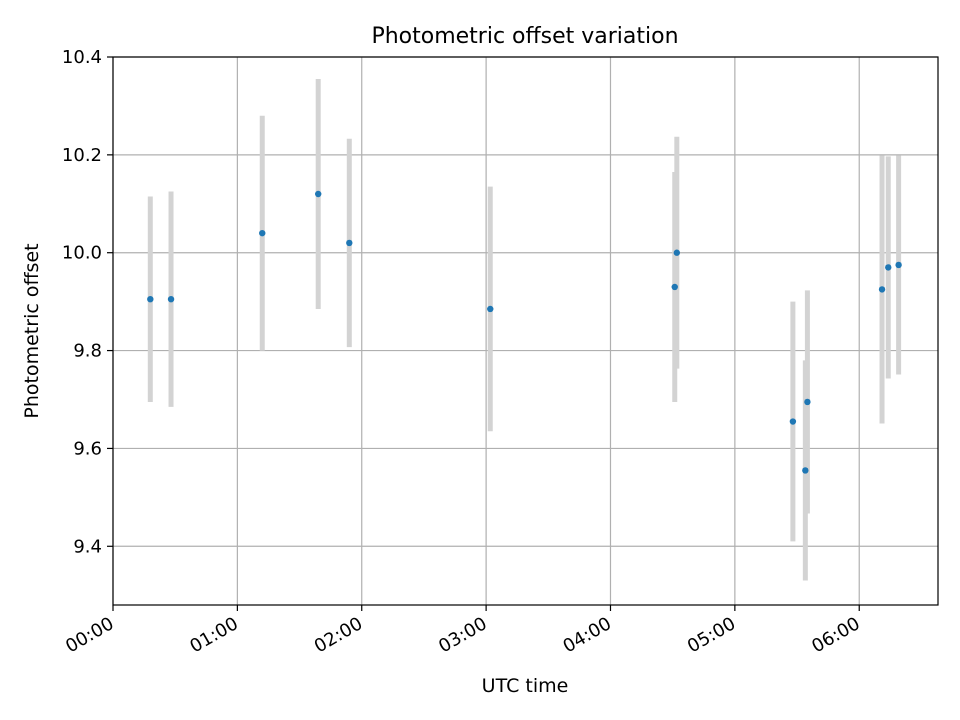  Describe the element at coordinates (711, 635) in the screenshot. I see `x-tick-label: 05:00` at that location.